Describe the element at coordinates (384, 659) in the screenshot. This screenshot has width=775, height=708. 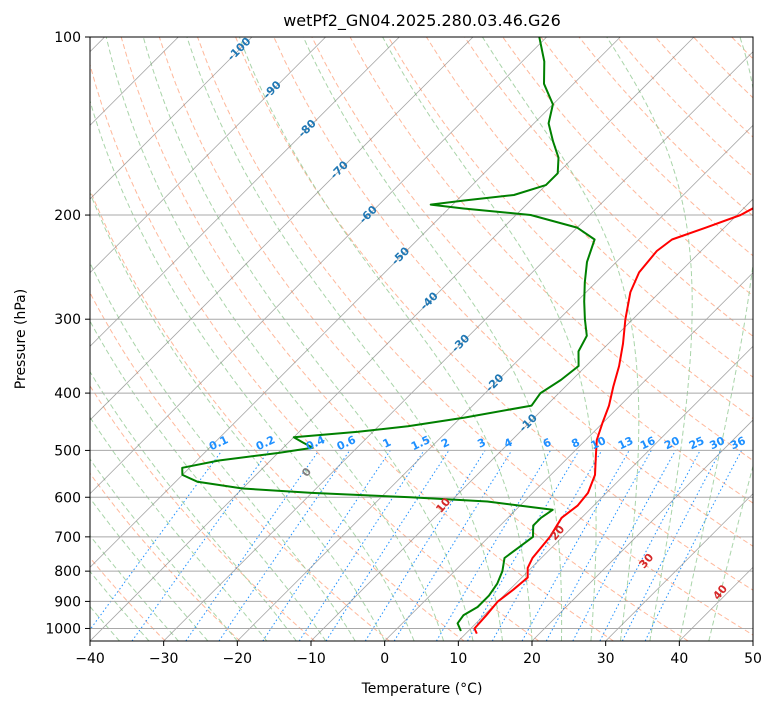
I see `x-tick-label: 0` at that location.